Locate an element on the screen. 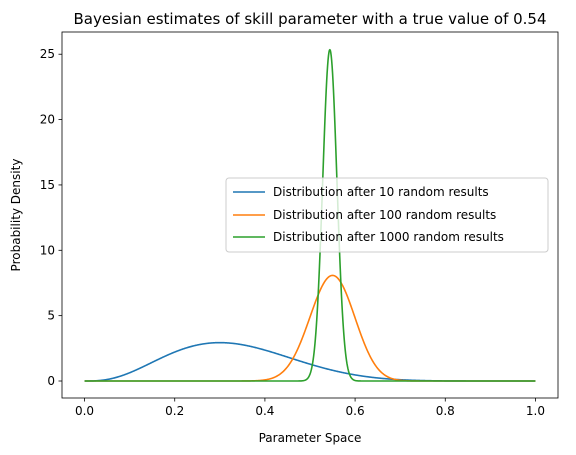 The height and width of the screenshot is (455, 576). y-tick-label: 5 is located at coordinates (51, 316).